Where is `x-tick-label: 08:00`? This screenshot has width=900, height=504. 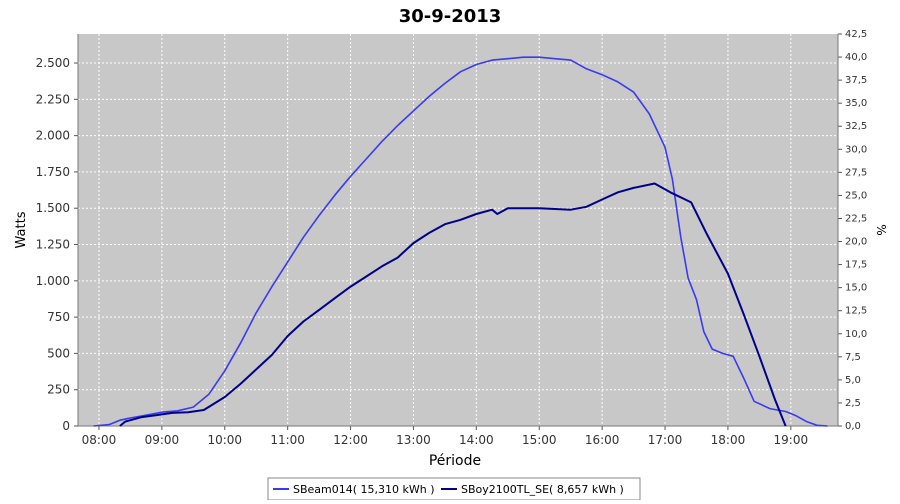
x-tick-label: 08:00 is located at coordinates (99, 440).